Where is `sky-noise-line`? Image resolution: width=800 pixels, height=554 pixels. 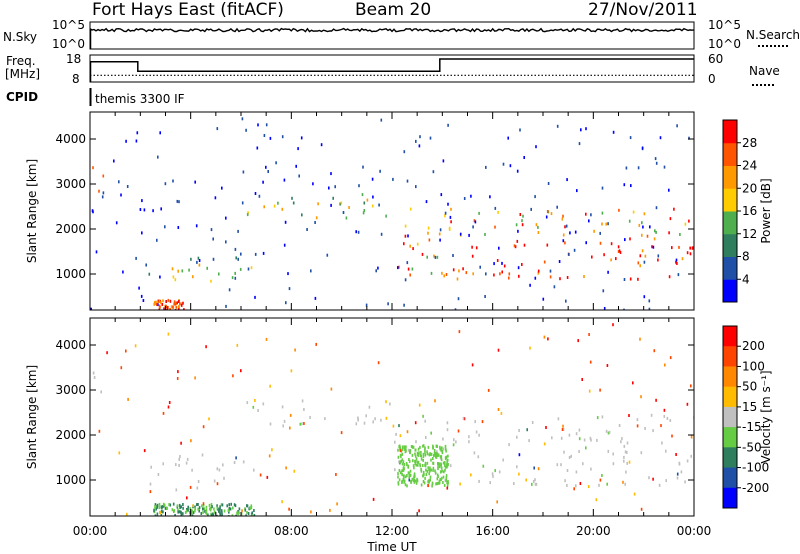
sky-noise-line is located at coordinates (392, 30).